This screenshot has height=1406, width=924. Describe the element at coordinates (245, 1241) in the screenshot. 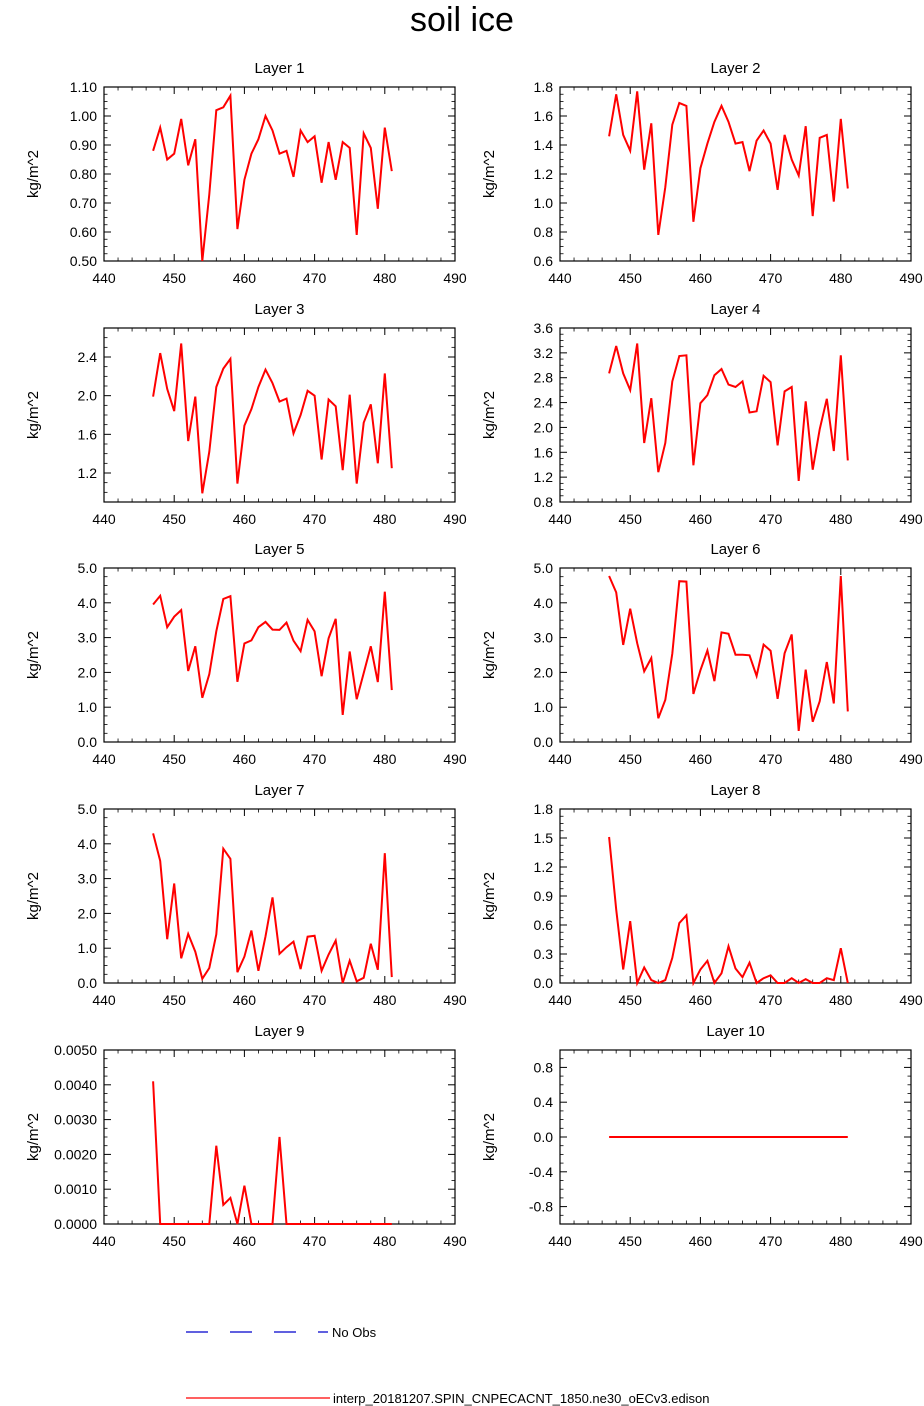

I see `layer9-xtick-label: 460` at that location.